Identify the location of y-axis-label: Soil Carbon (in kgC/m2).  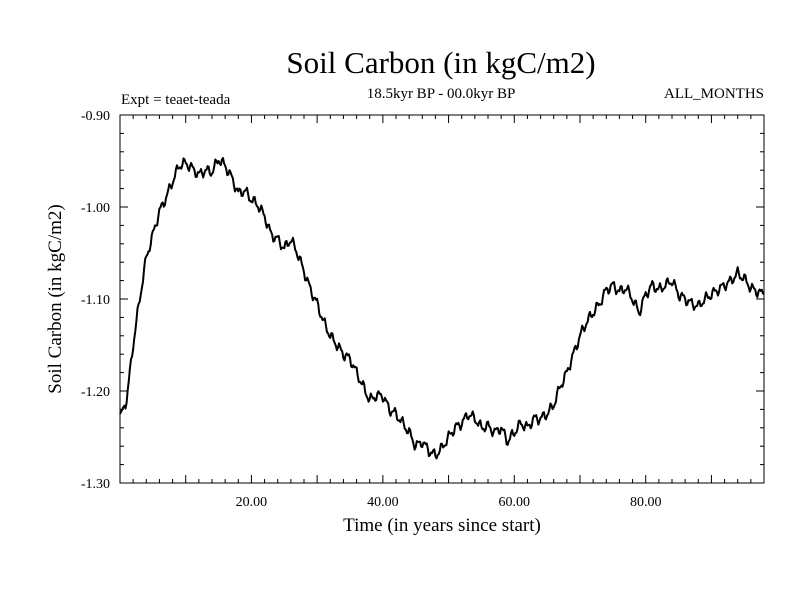
(55, 298).